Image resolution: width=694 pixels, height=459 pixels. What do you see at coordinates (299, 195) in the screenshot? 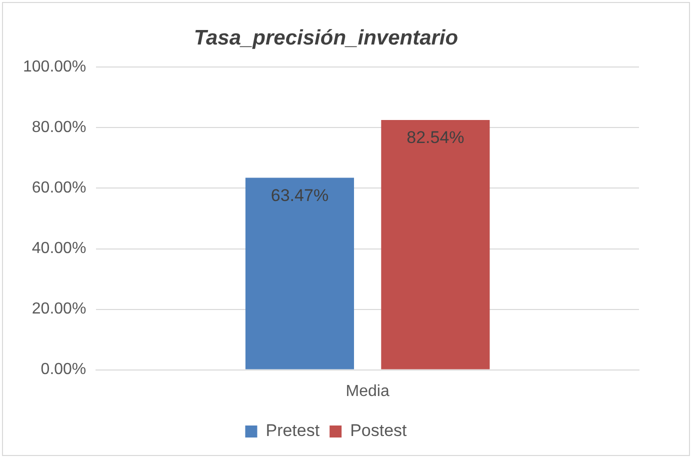
I see `data-label: 63.47%` at bounding box center [299, 195].